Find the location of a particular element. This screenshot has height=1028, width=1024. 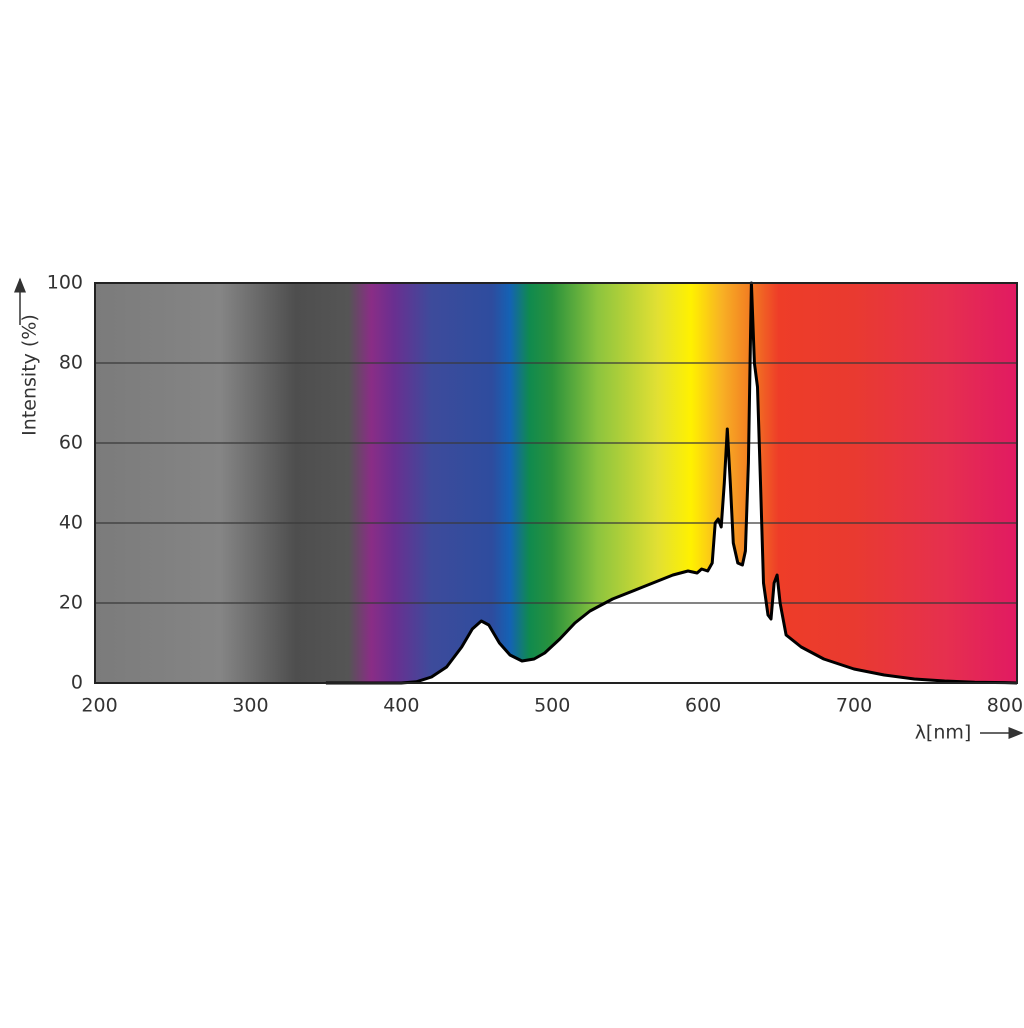

x-tick-label: 300 is located at coordinates (250, 706).